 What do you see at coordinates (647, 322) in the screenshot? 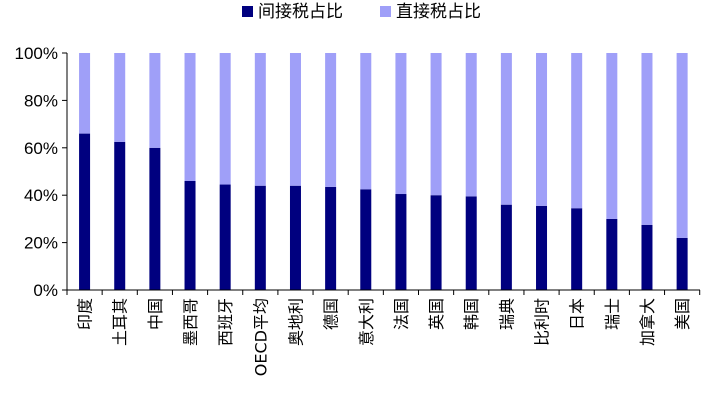
I see `x-category-label: 加拿大` at bounding box center [647, 322].